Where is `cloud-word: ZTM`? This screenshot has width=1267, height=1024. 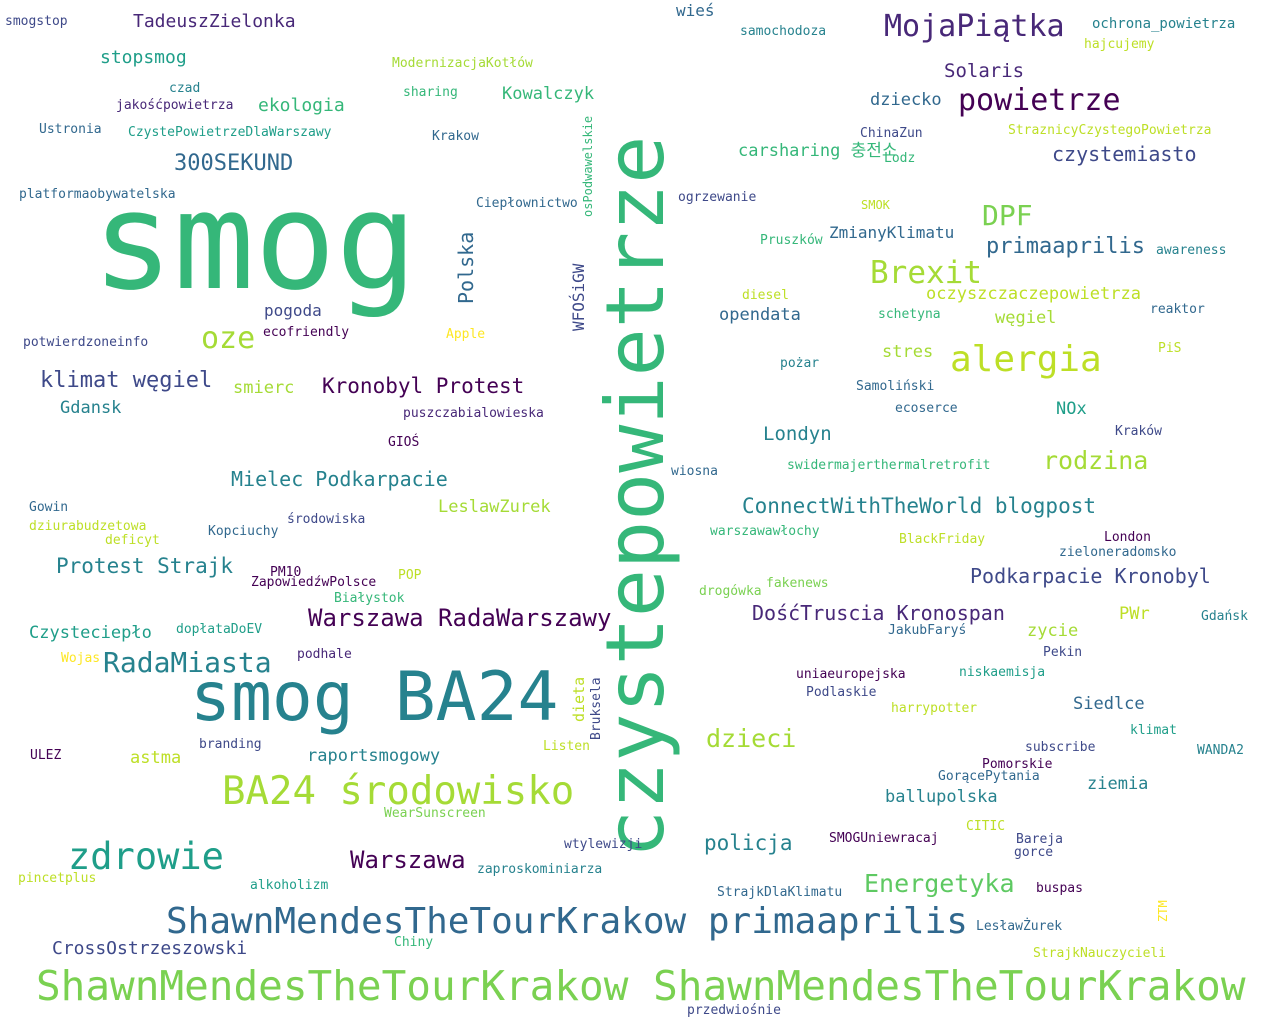 cloud-word: ZTM is located at coordinates (1163, 911).